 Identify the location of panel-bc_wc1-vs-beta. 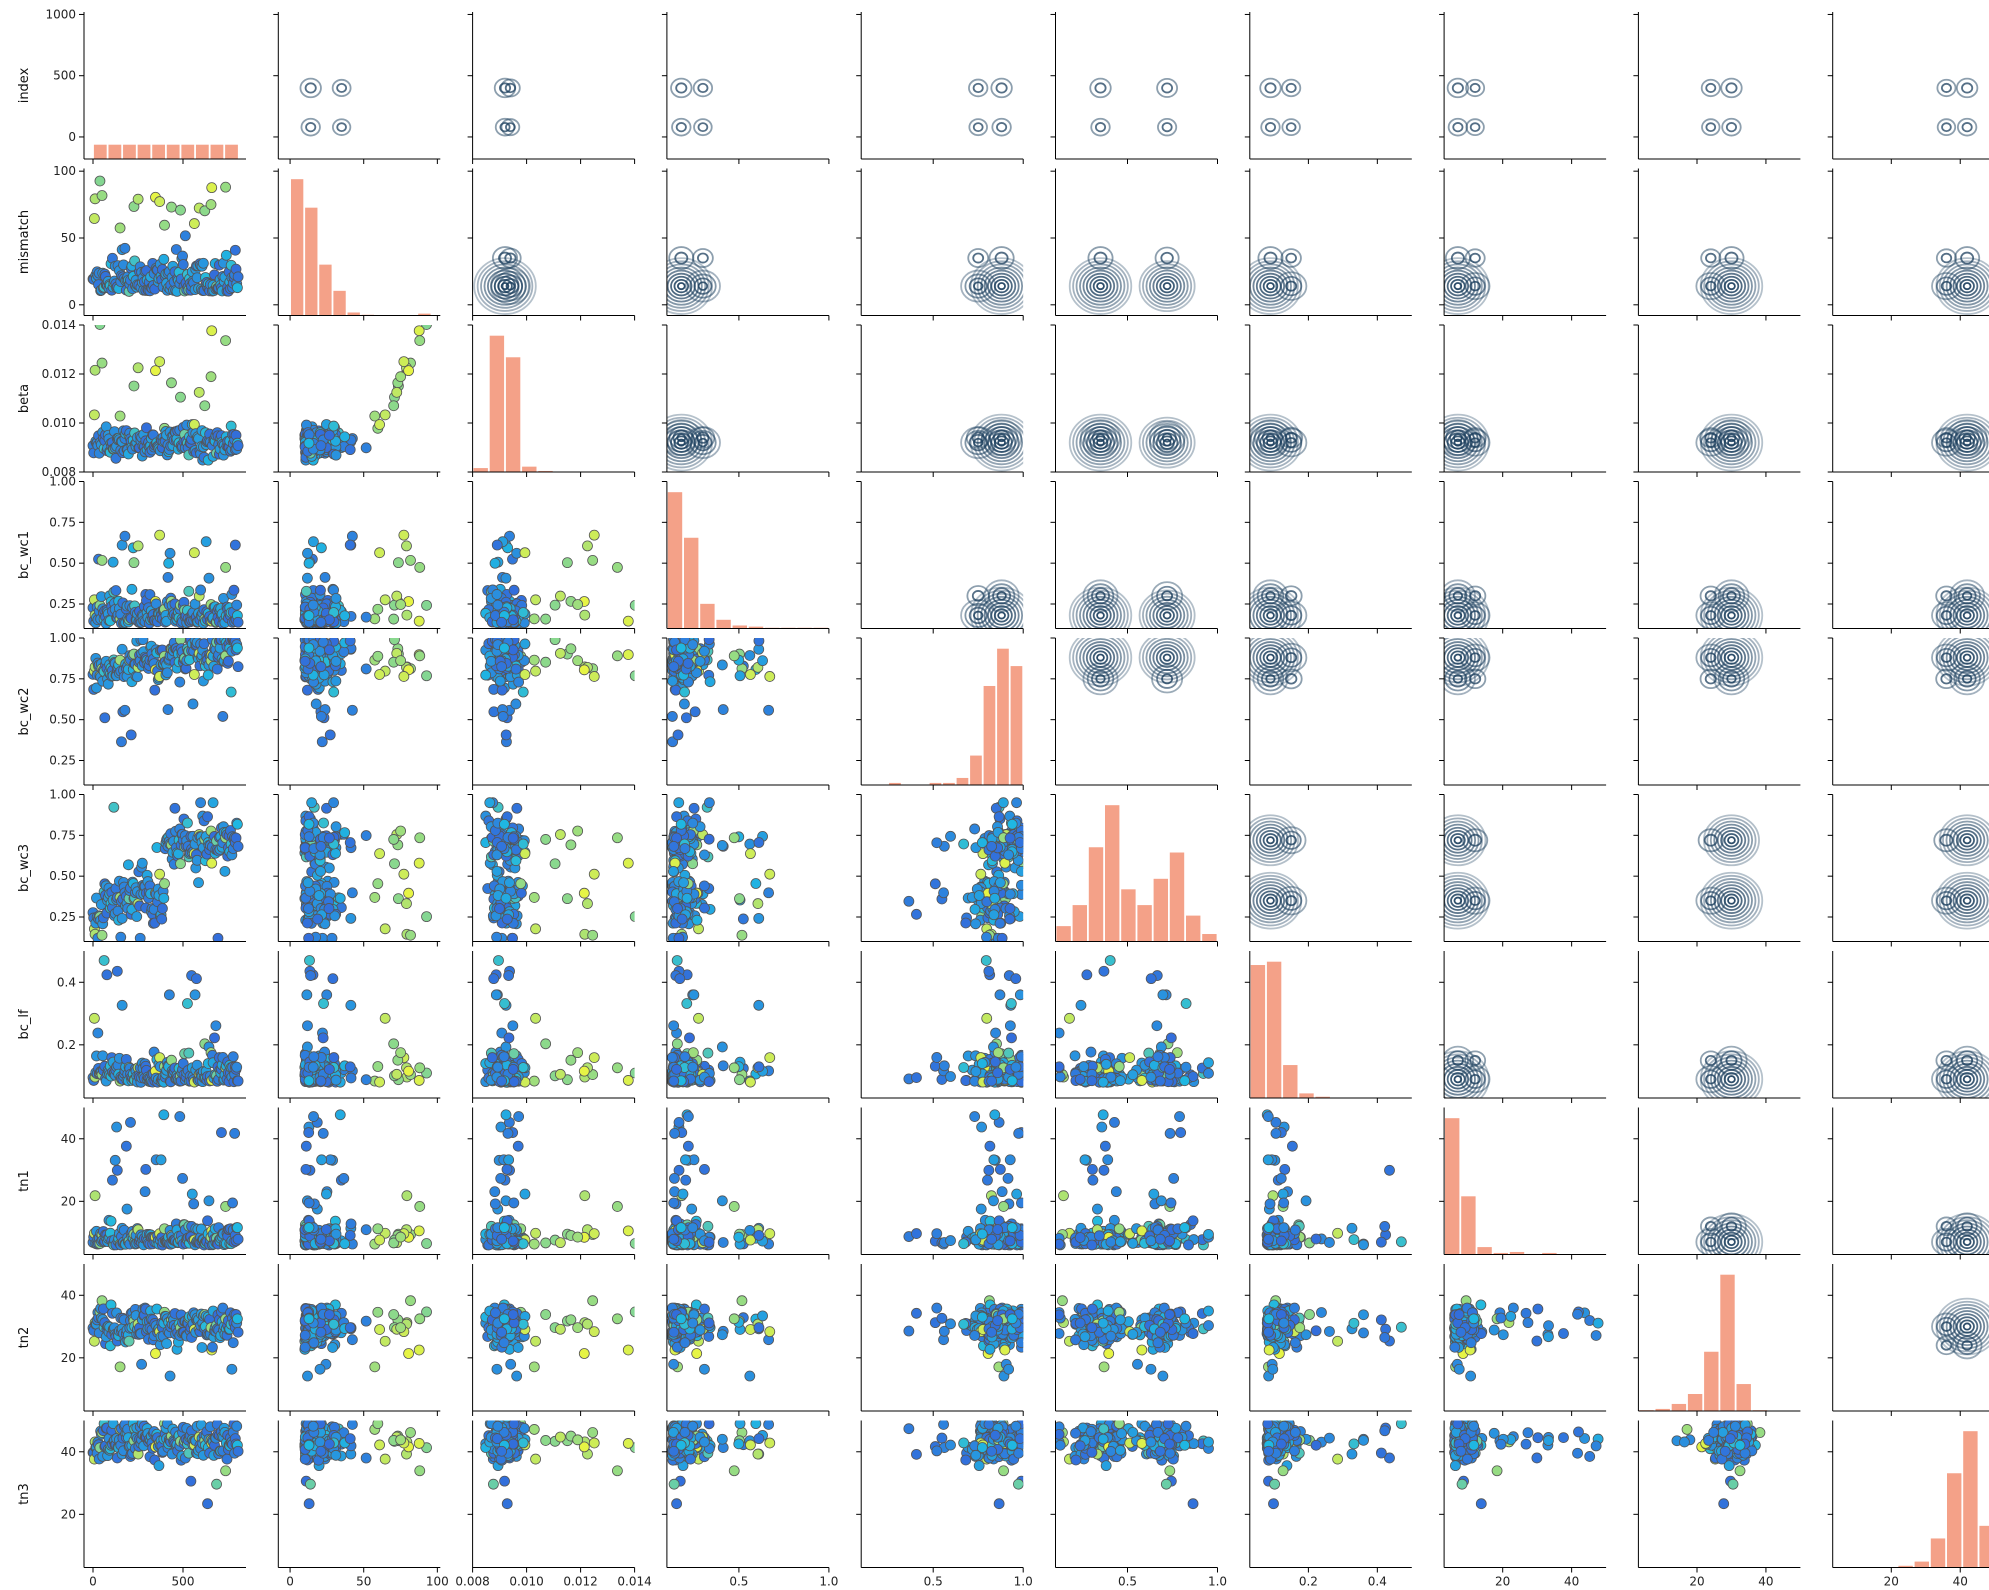
(551, 557).